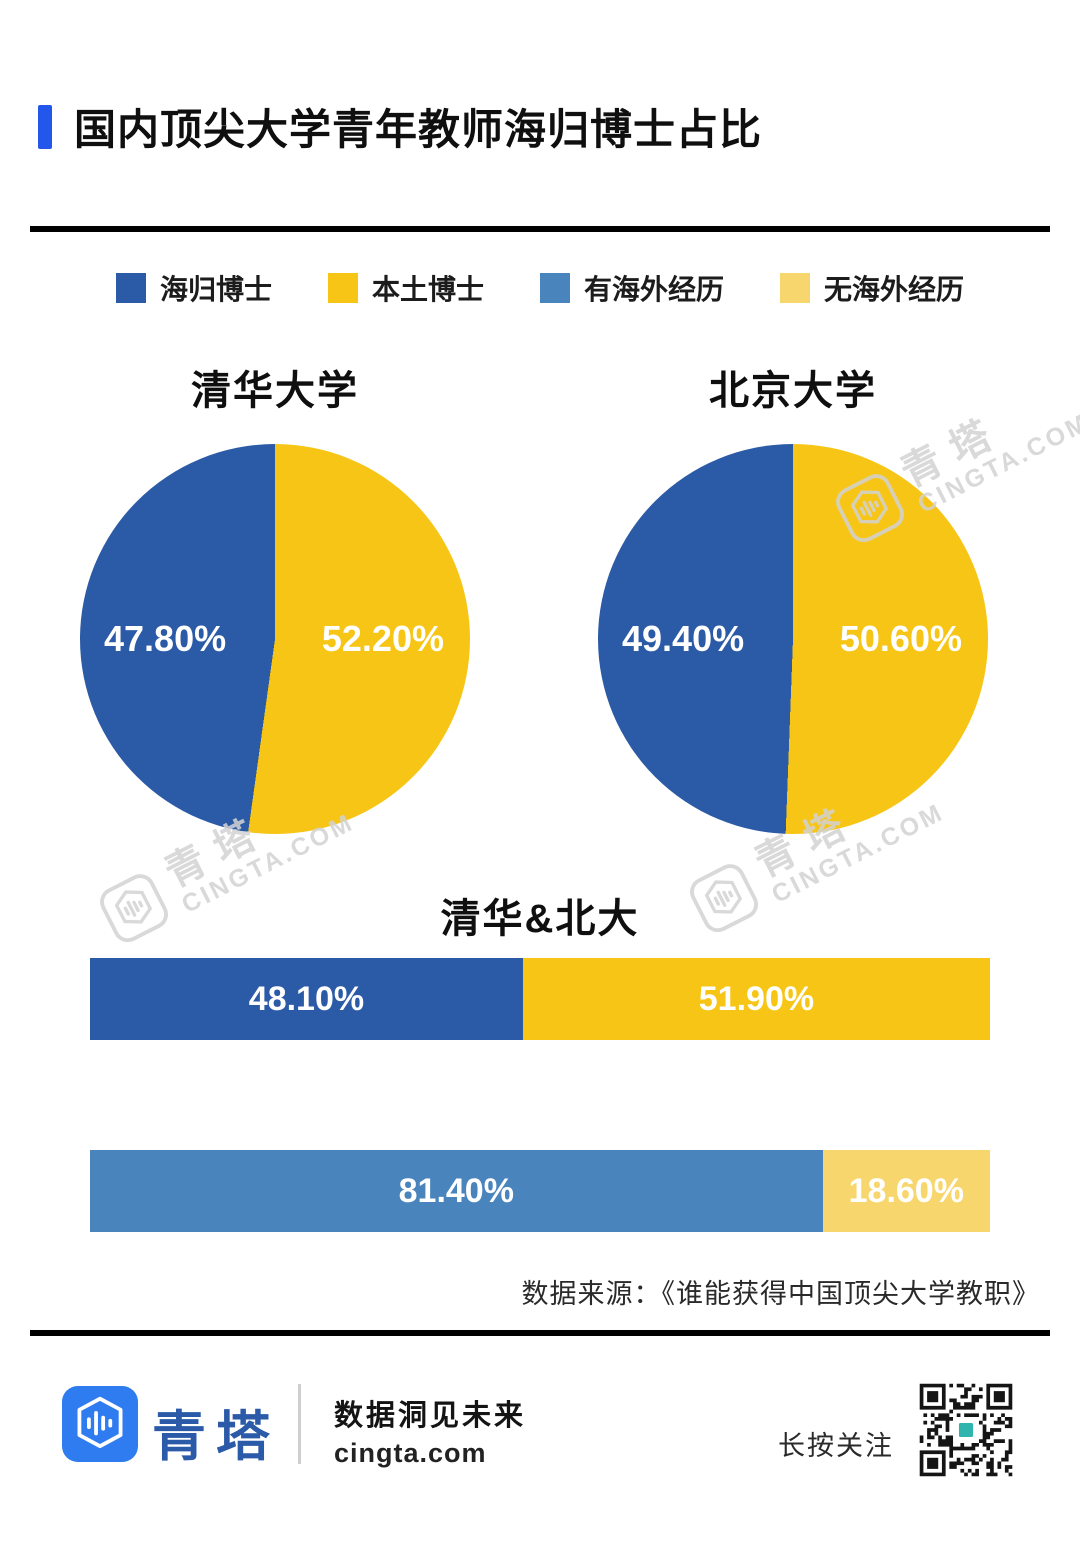 This screenshot has height=1554, width=1080. I want to click on header: 国内顶尖大学青年教师海归博士占比, so click(400, 126).